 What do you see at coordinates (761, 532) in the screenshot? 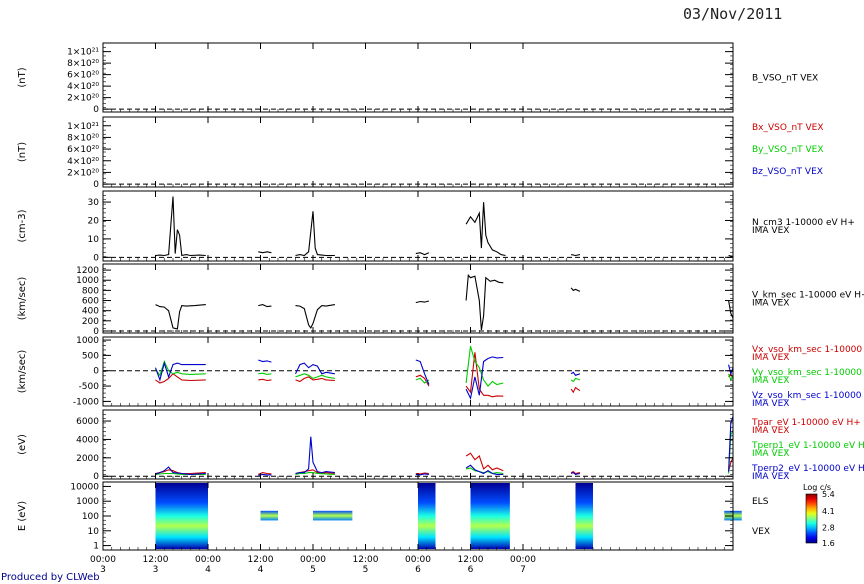
I see `legend-label: VEX` at bounding box center [761, 532].